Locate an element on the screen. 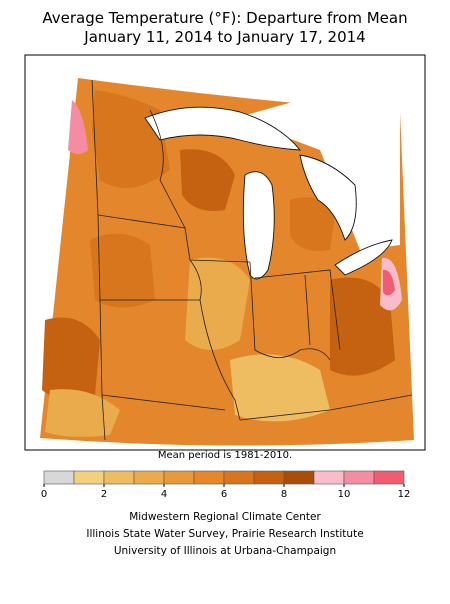  title-line: January 11, 2014 to January 17, 2014 is located at coordinates (224, 37).